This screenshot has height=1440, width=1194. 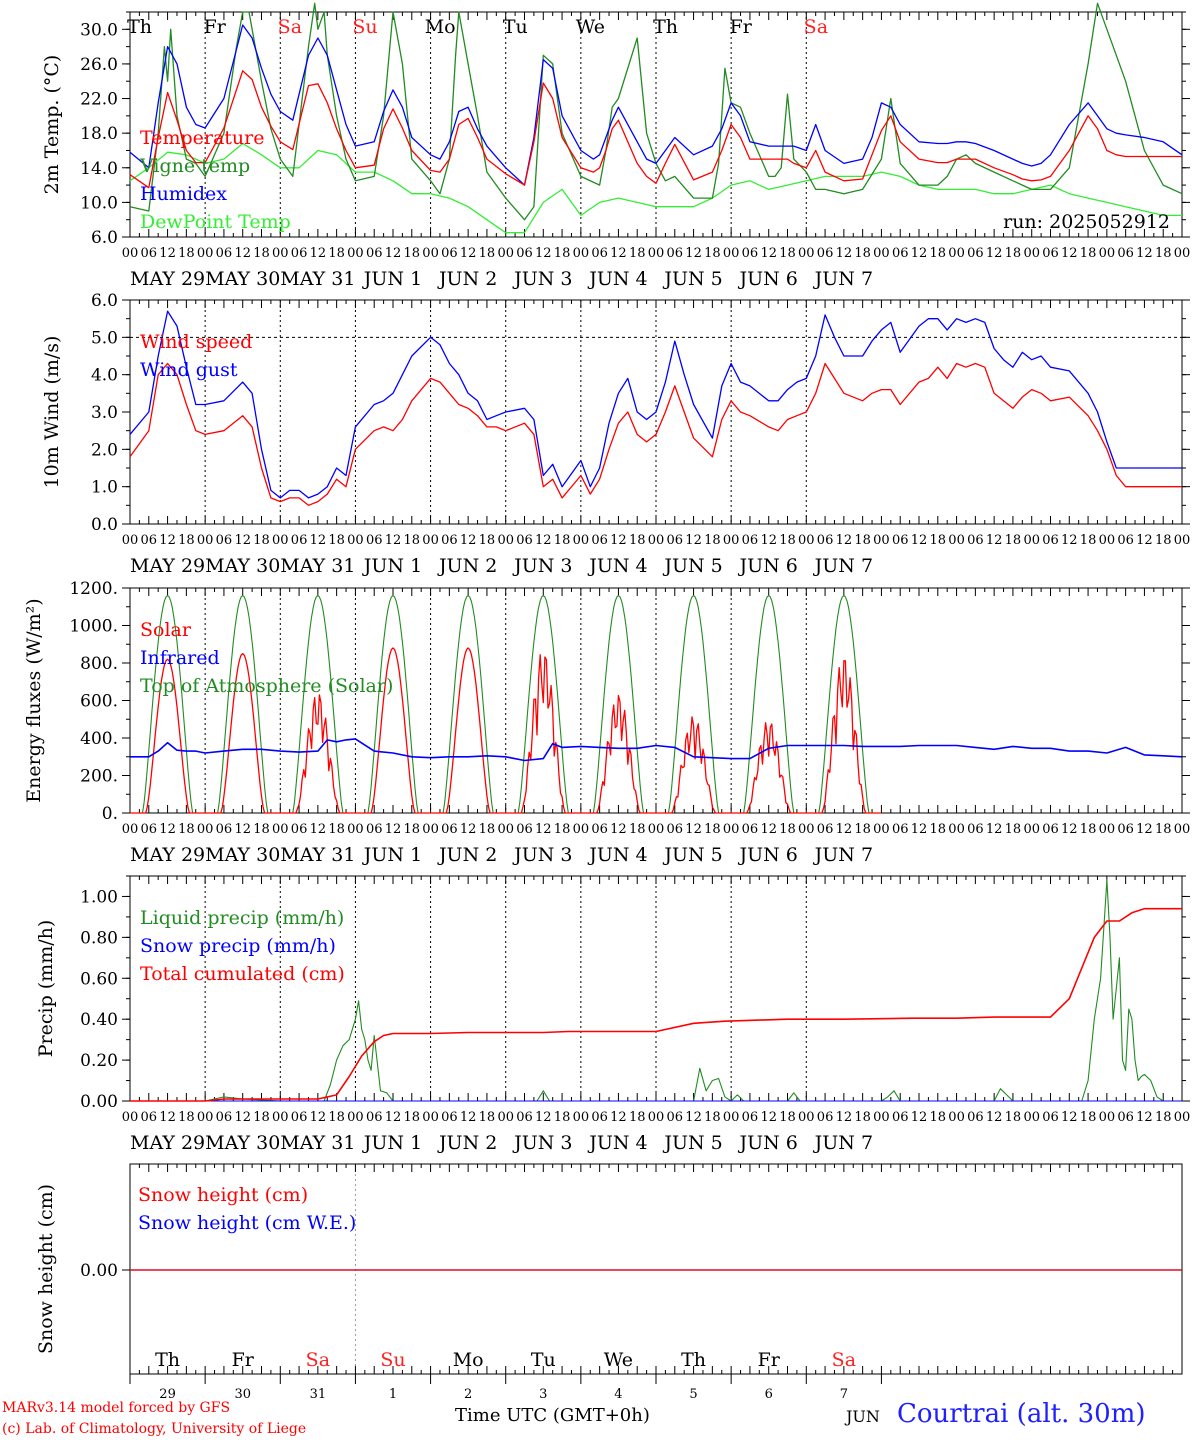 I want to click on day-number-label: 30, so click(x=242, y=1394).